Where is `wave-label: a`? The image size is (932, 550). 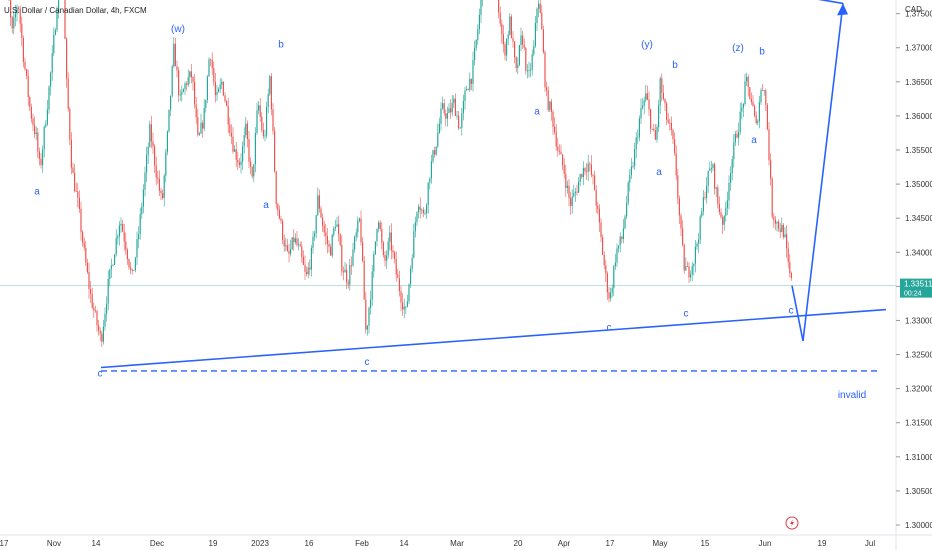 wave-label: a is located at coordinates (754, 140).